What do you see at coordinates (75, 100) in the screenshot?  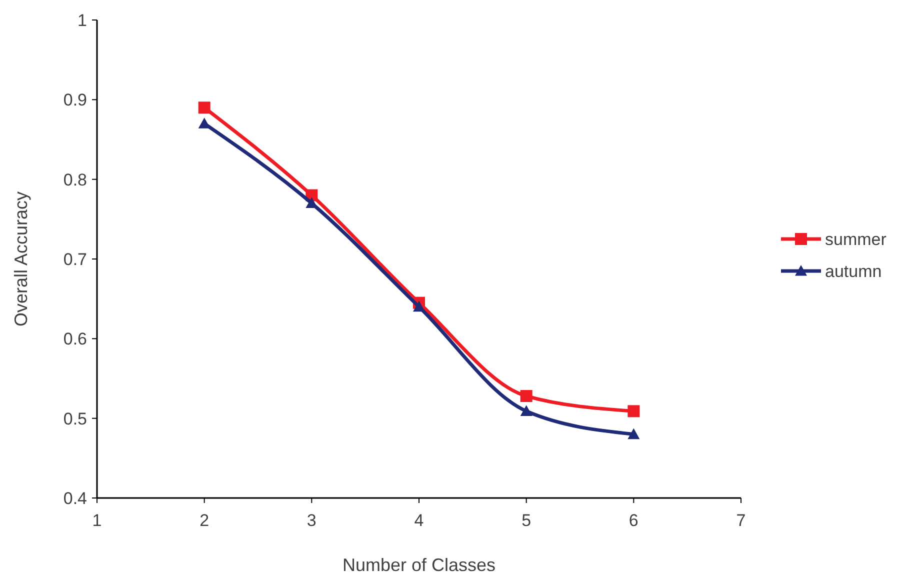 I see `y-tick-label: 0.9` at bounding box center [75, 100].